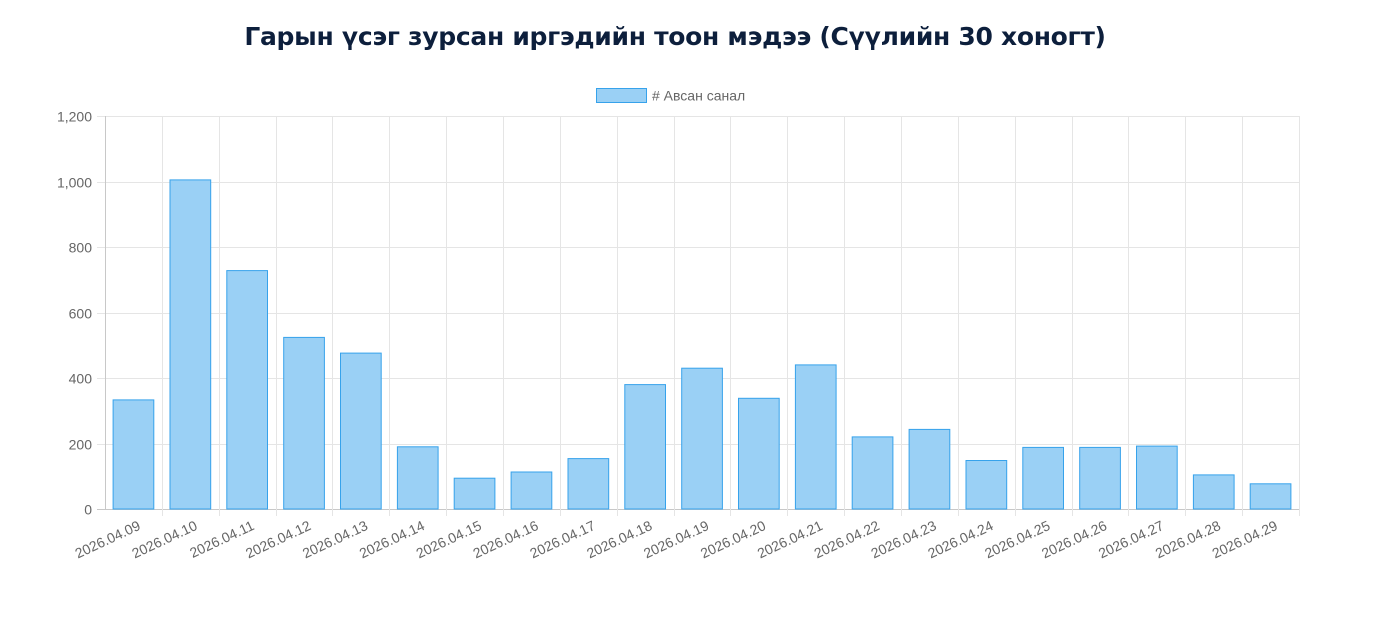 The image size is (1394, 622). What do you see at coordinates (81, 445) in the screenshot?
I see `y-tick-label: 200` at bounding box center [81, 445].